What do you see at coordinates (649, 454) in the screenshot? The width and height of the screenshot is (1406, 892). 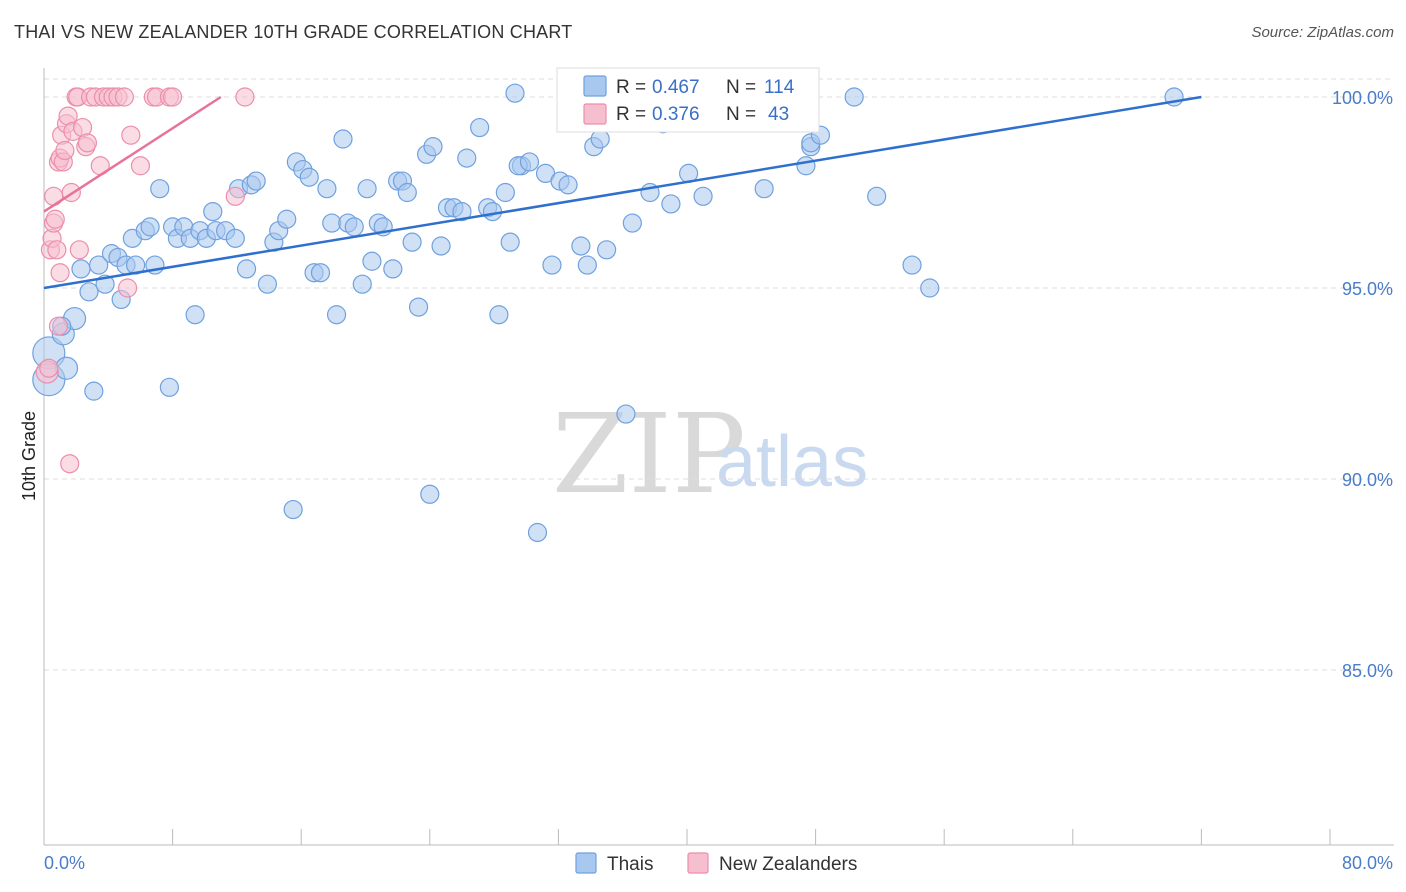 I see `watermark-zip: ZIP` at bounding box center [649, 454].